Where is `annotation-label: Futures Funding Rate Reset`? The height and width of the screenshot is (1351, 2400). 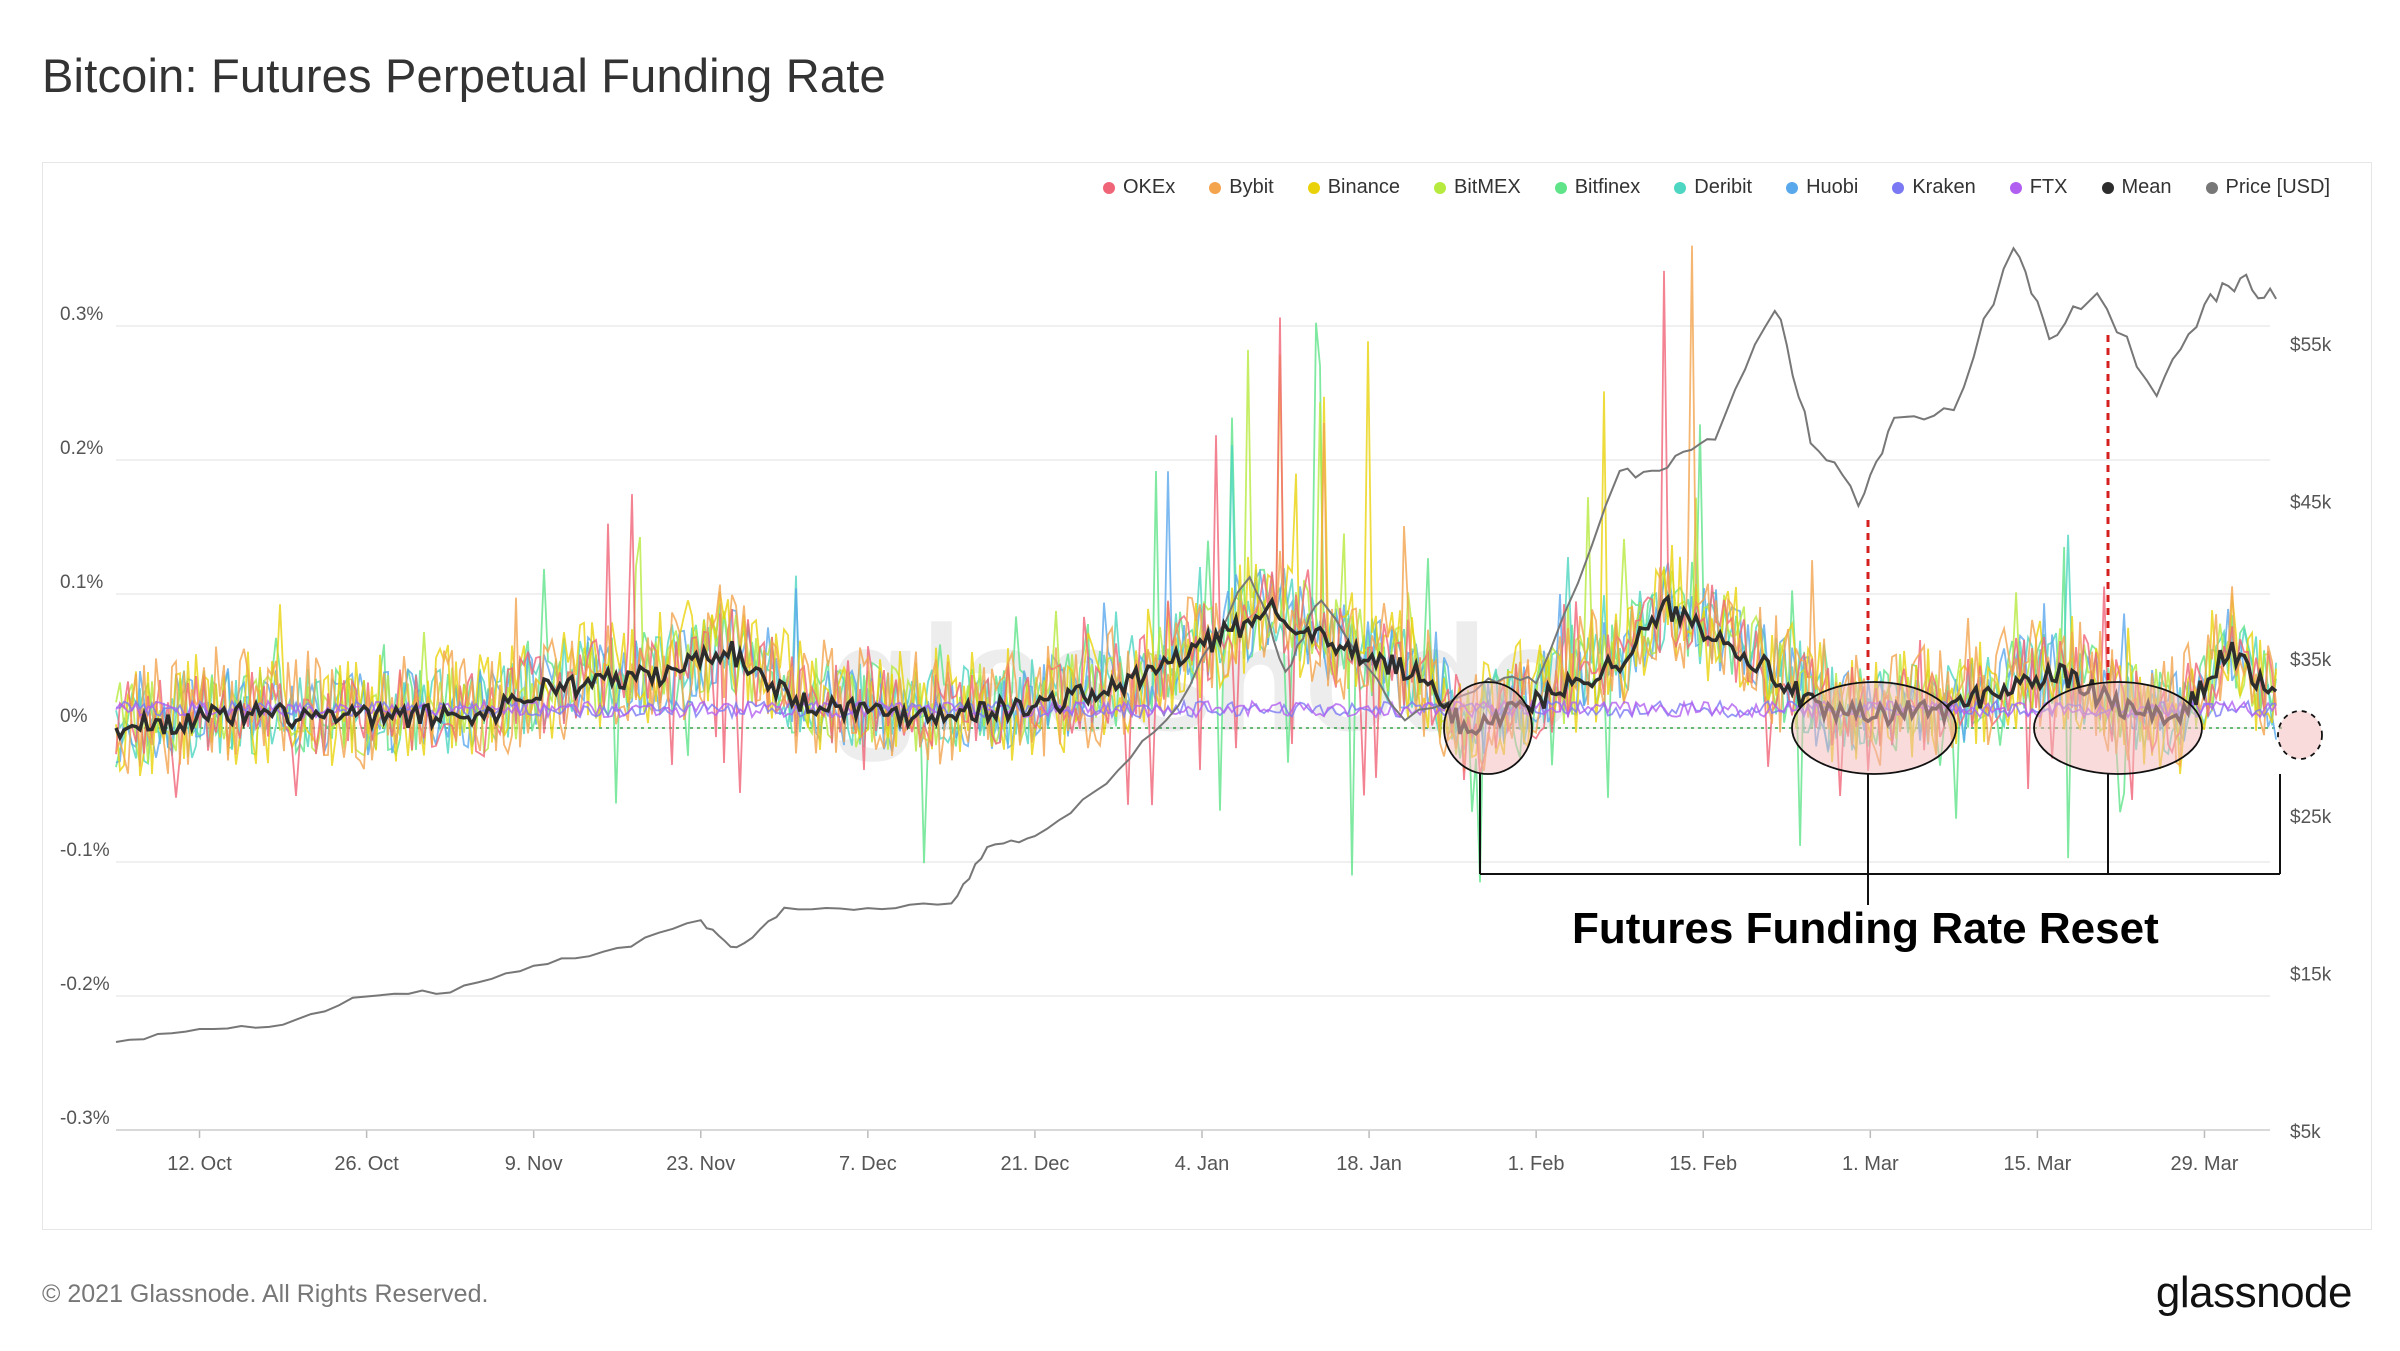 annotation-label: Futures Funding Rate Reset is located at coordinates (1865, 928).